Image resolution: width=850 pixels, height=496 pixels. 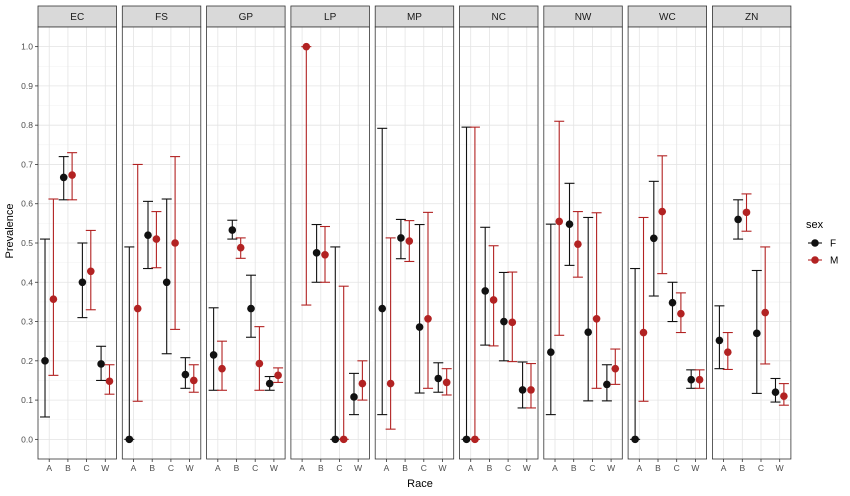 I want to click on facet-panel-nc: NC A B C W, so click(x=499, y=239).